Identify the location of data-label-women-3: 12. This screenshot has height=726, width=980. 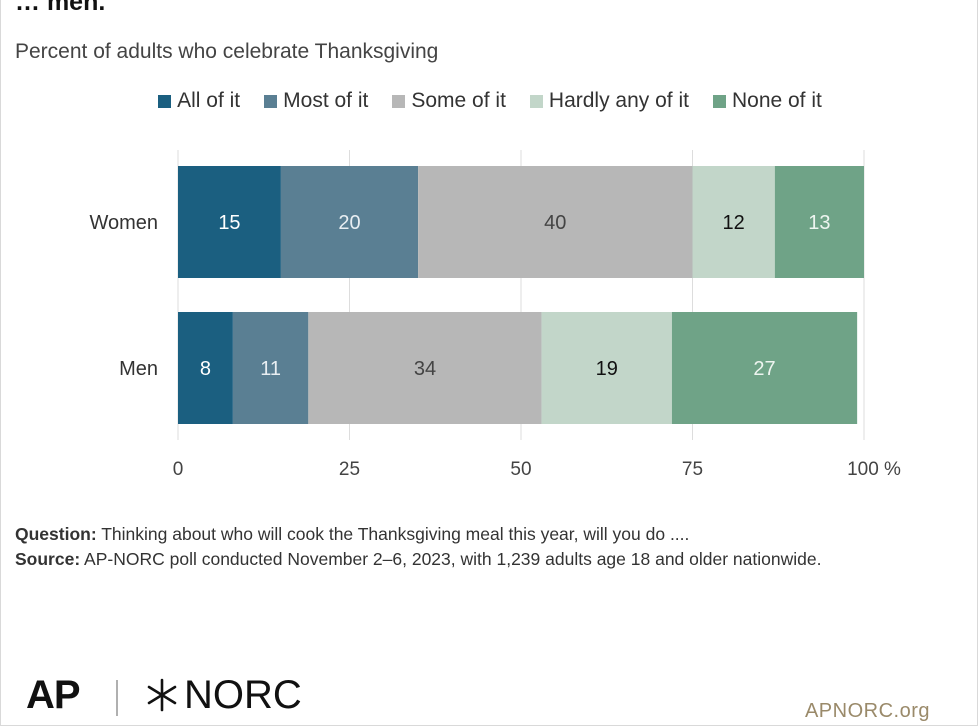
(734, 223).